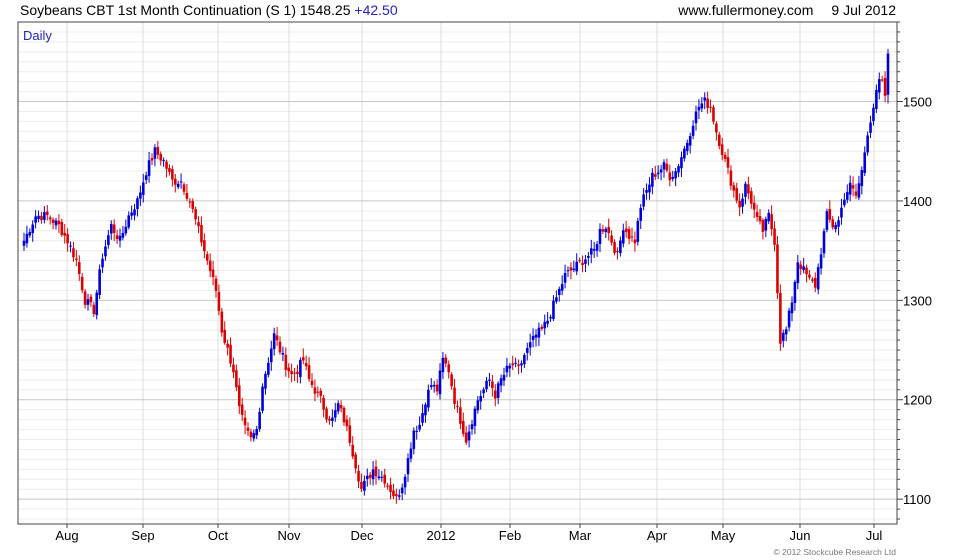 Image resolution: width=980 pixels, height=560 pixels. Describe the element at coordinates (834, 552) in the screenshot. I see `copyright-notice: © 2012 Stockcube Research Ltd` at that location.